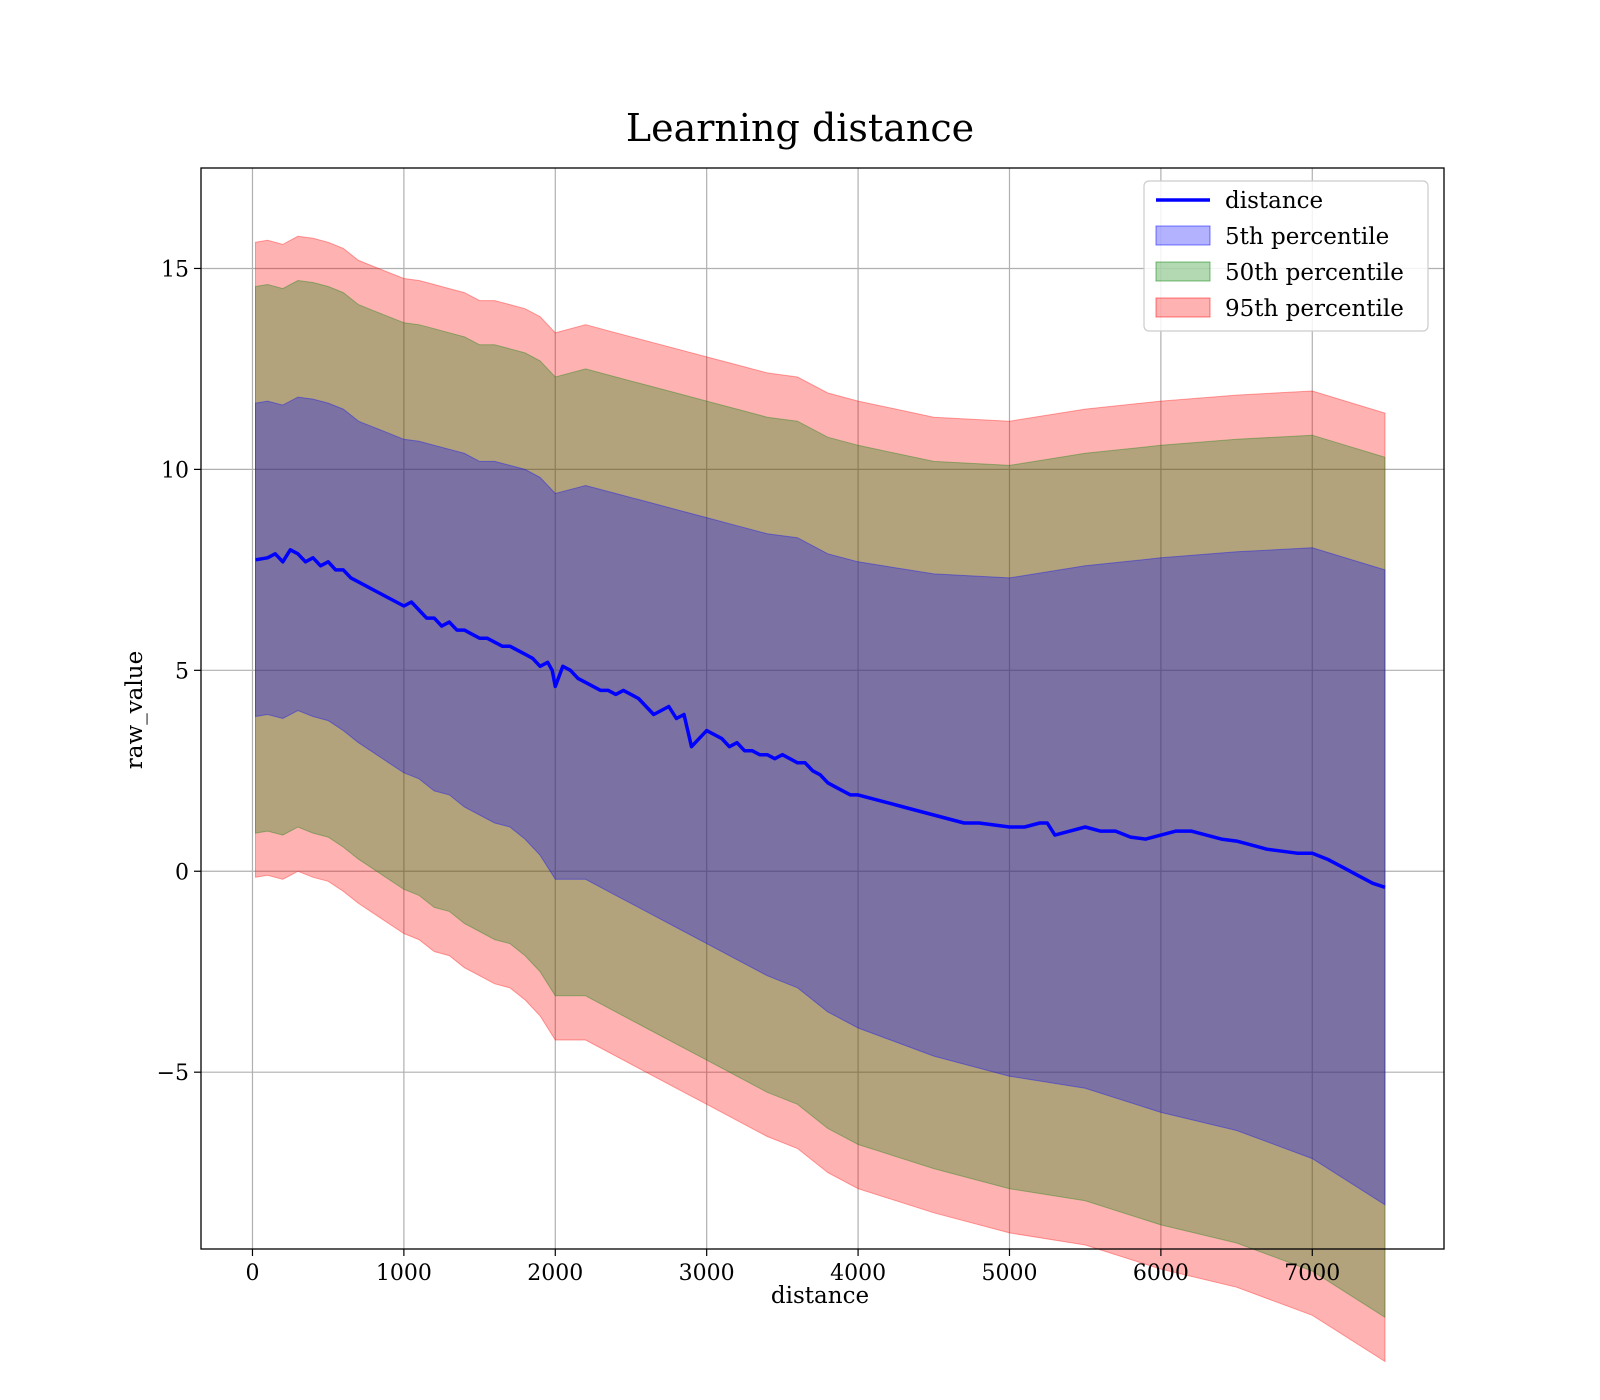 Image resolution: width=1600 pixels, height=1400 pixels. What do you see at coordinates (858, 1273) in the screenshot?
I see `x-tick-label-4: 4000` at bounding box center [858, 1273].